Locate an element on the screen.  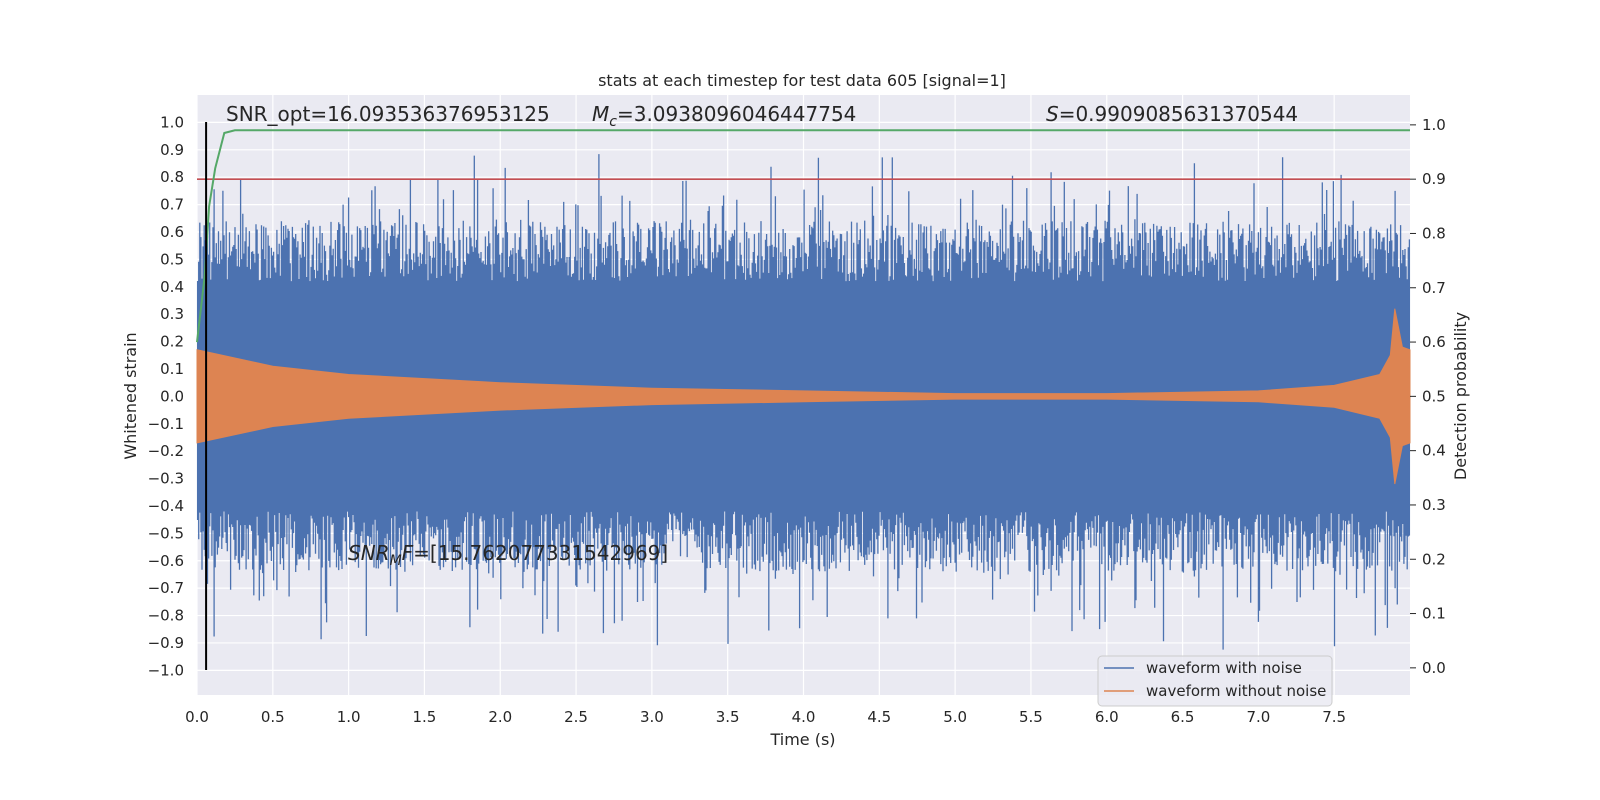
s-annotation: S=0.9909085631370544 is located at coordinates (1172, 114).